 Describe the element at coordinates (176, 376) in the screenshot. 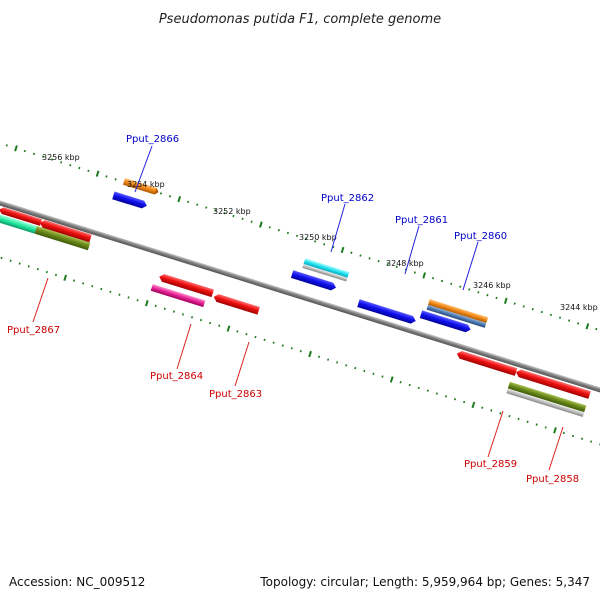

I see `gene-label-pput-2864: Pput_2864` at that location.